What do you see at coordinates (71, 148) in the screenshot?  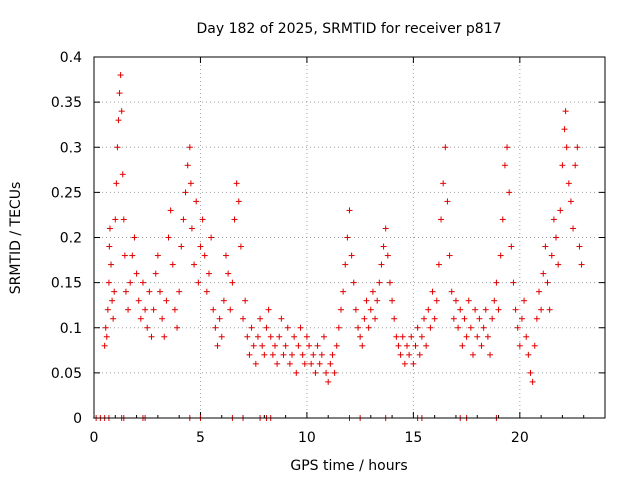 I see `y-tick-label: 0.3` at bounding box center [71, 148].